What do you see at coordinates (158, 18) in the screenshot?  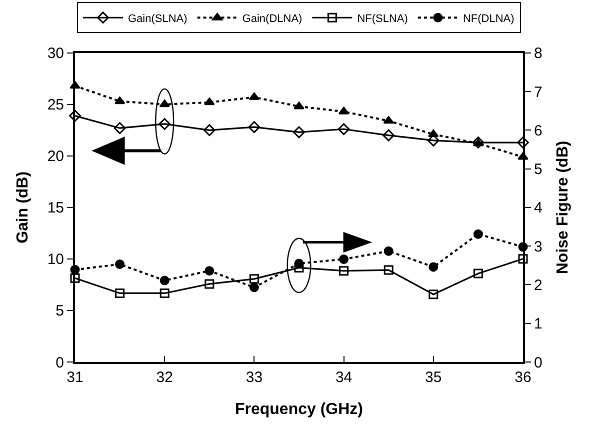 I see `legend-label: Gain(SLNA)` at bounding box center [158, 18].